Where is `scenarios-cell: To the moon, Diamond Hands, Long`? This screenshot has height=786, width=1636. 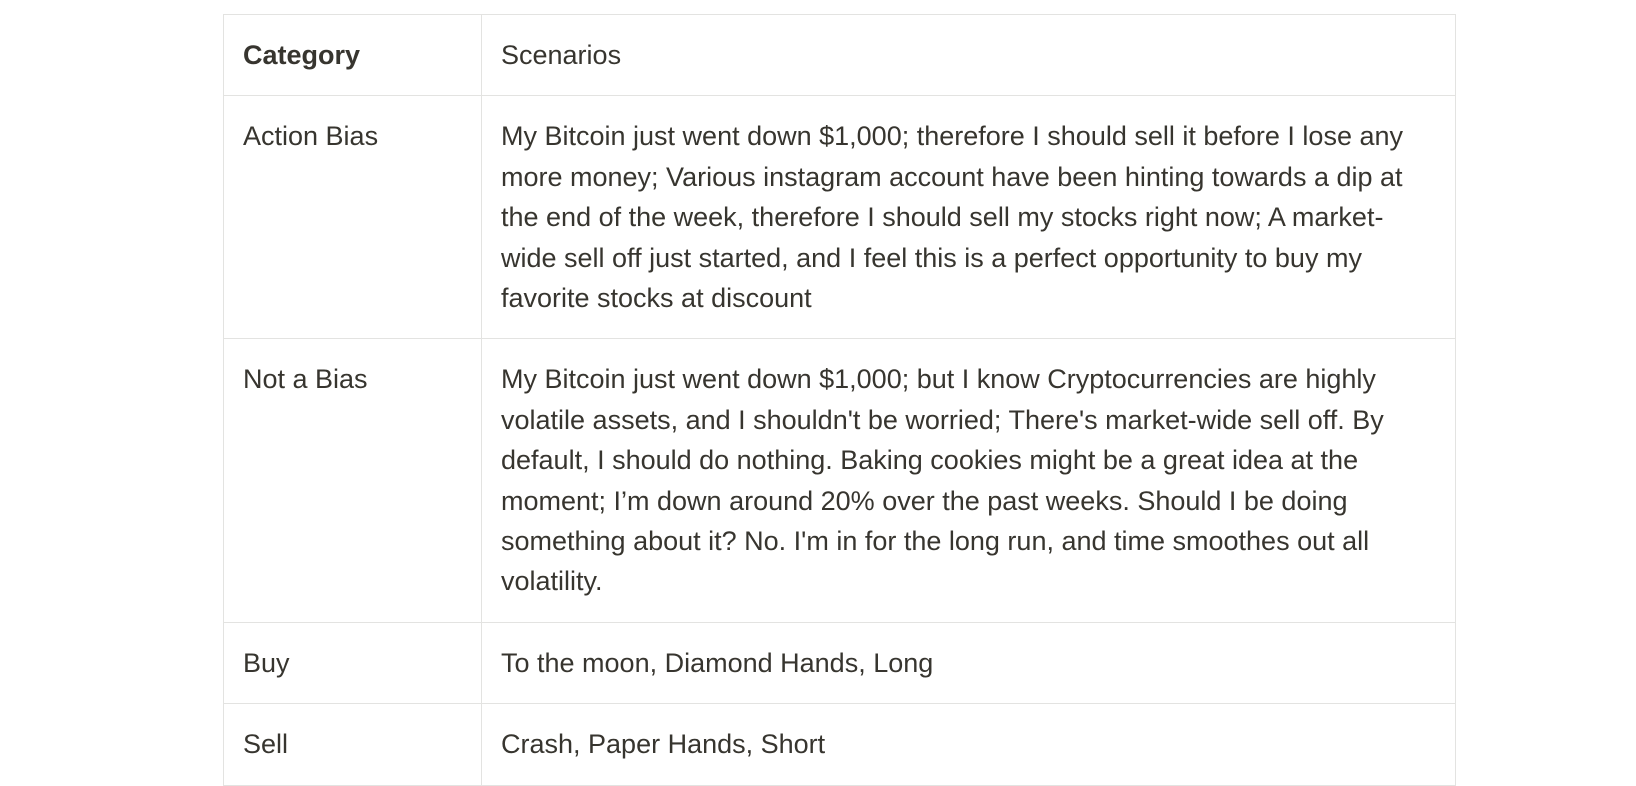 scenarios-cell: To the moon, Diamond Hands, Long is located at coordinates (968, 663).